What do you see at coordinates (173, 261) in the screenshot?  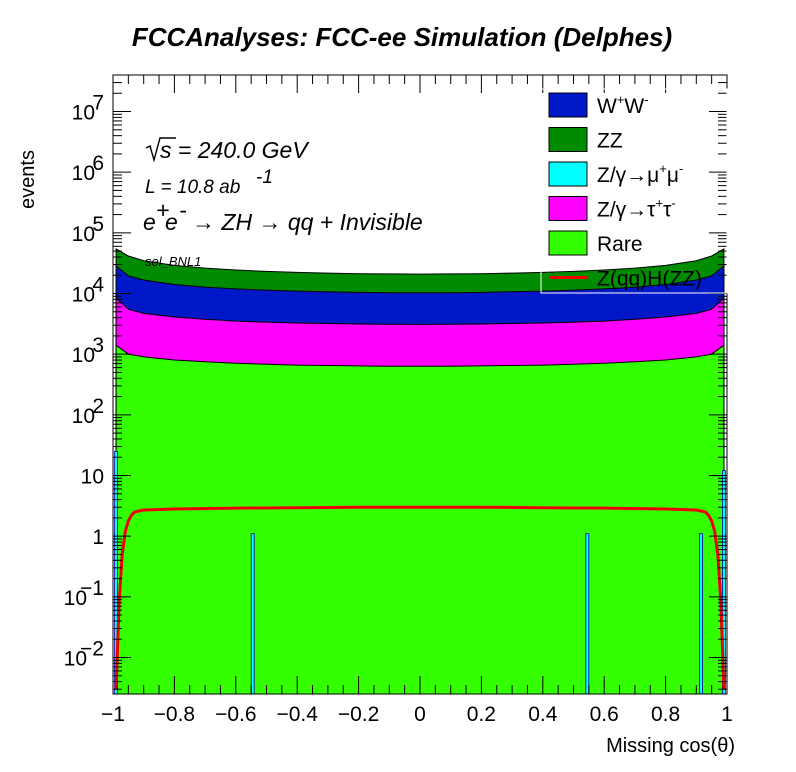 I see `selection-label: sel_BNL1` at bounding box center [173, 261].